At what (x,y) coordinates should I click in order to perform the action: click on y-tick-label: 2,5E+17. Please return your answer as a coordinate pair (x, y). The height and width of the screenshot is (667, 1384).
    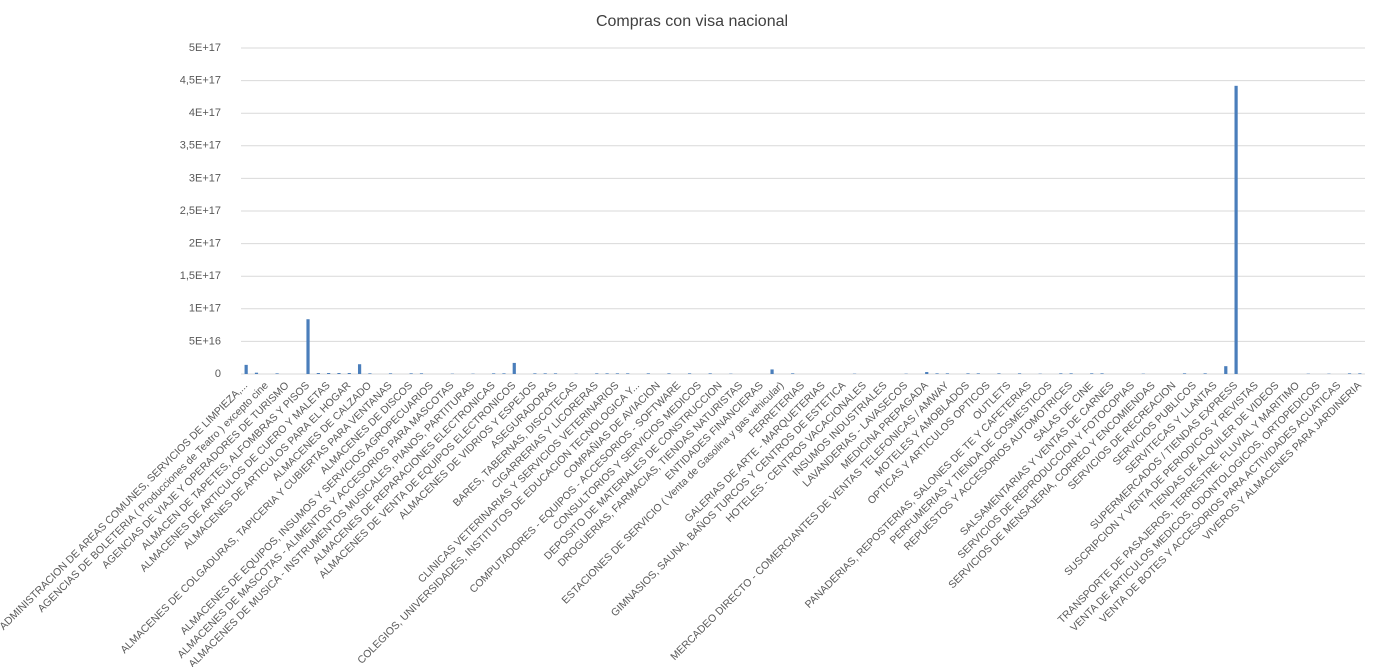
    Looking at the image, I should click on (200, 211).